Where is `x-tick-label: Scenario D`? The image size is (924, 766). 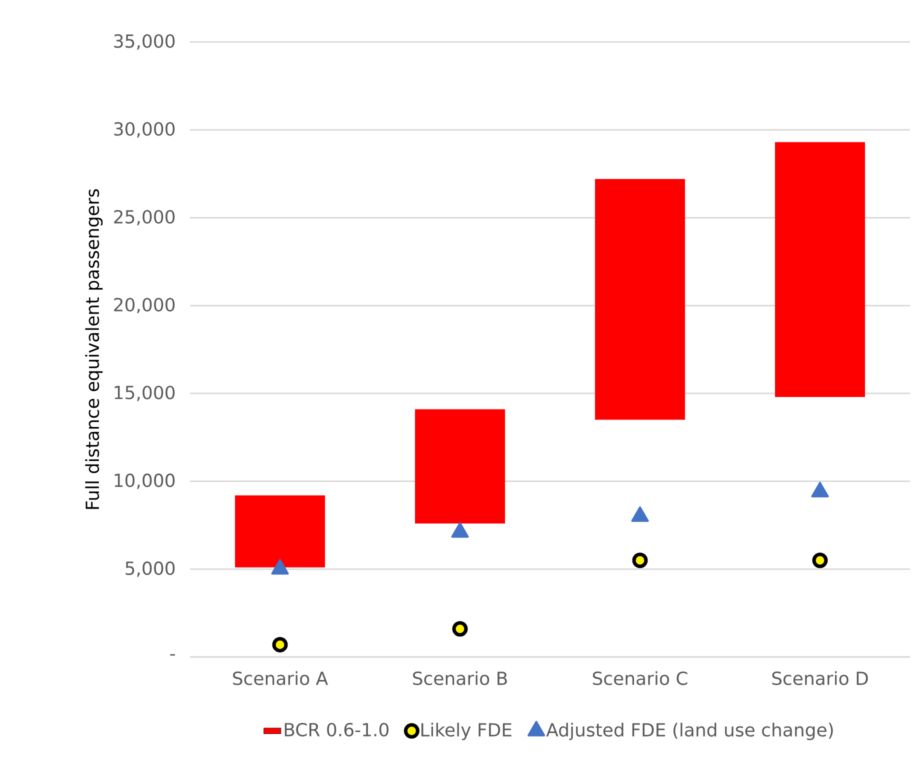
x-tick-label: Scenario D is located at coordinates (820, 678).